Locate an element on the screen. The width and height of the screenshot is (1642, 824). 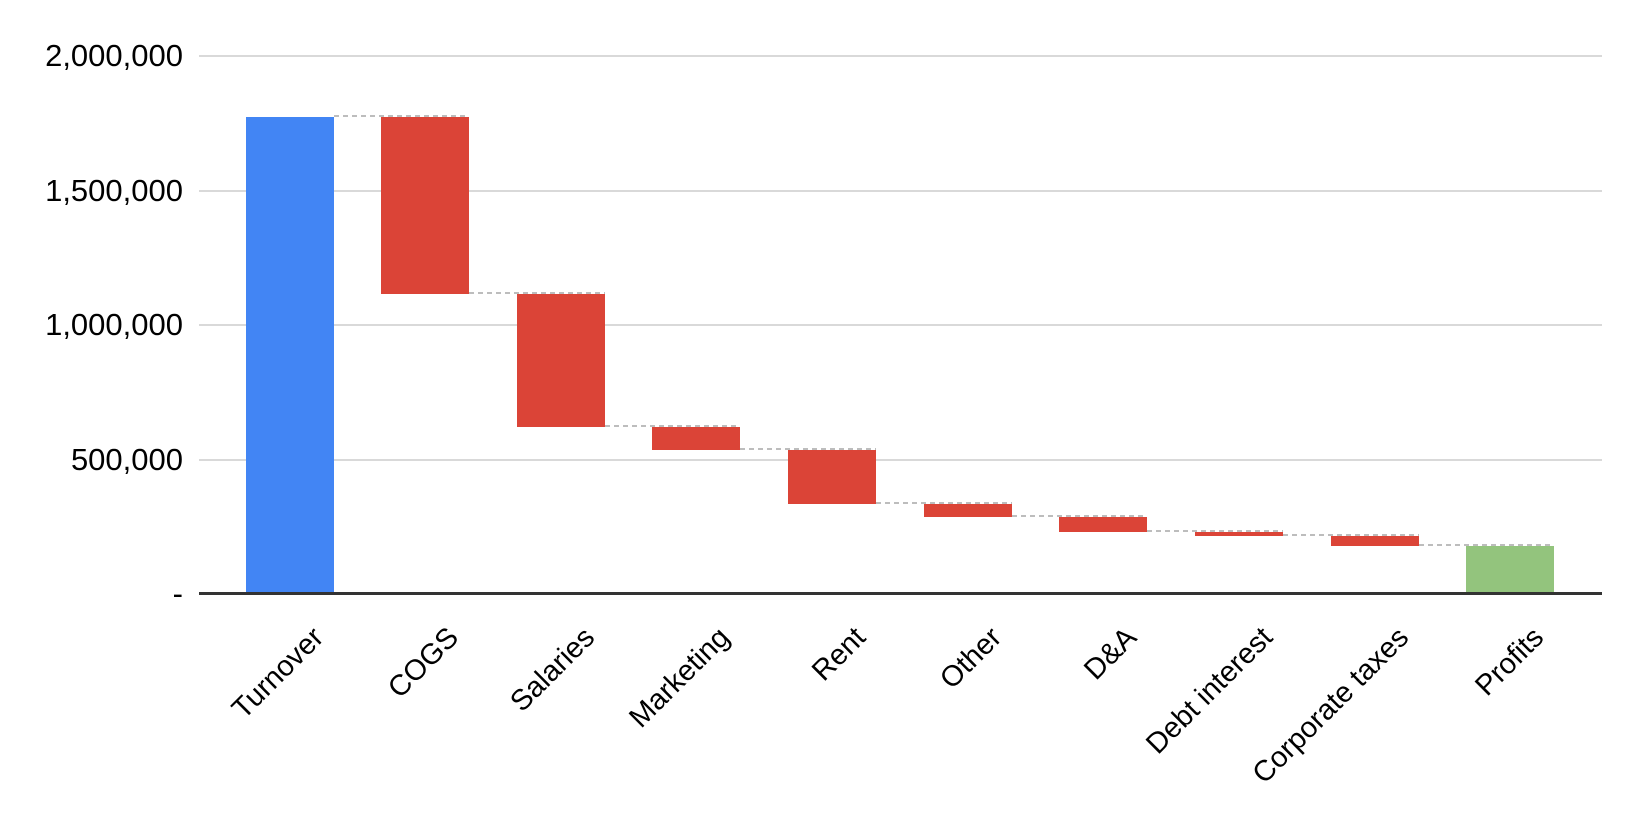
connector-rent-to-other is located at coordinates (944, 502).